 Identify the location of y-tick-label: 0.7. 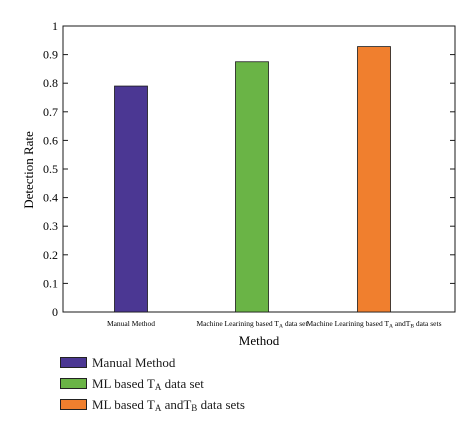
(50, 112).